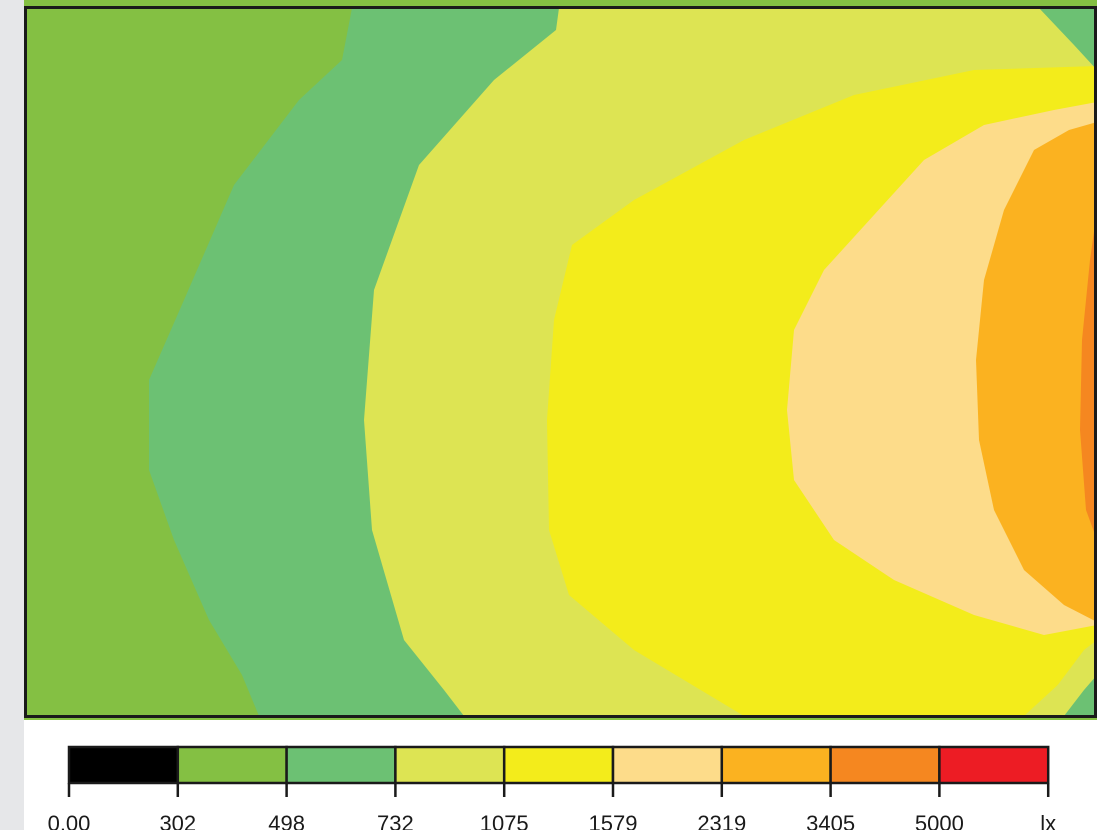 Image resolution: width=1097 pixels, height=830 pixels. Describe the element at coordinates (504, 820) in the screenshot. I see `legend-tick-label: 1075` at that location.